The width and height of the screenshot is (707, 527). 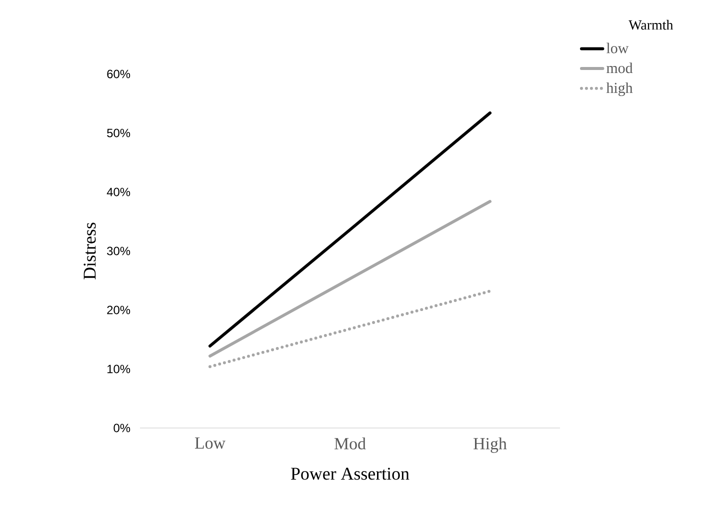 I want to click on y-tick-label: 40%, so click(x=118, y=192).